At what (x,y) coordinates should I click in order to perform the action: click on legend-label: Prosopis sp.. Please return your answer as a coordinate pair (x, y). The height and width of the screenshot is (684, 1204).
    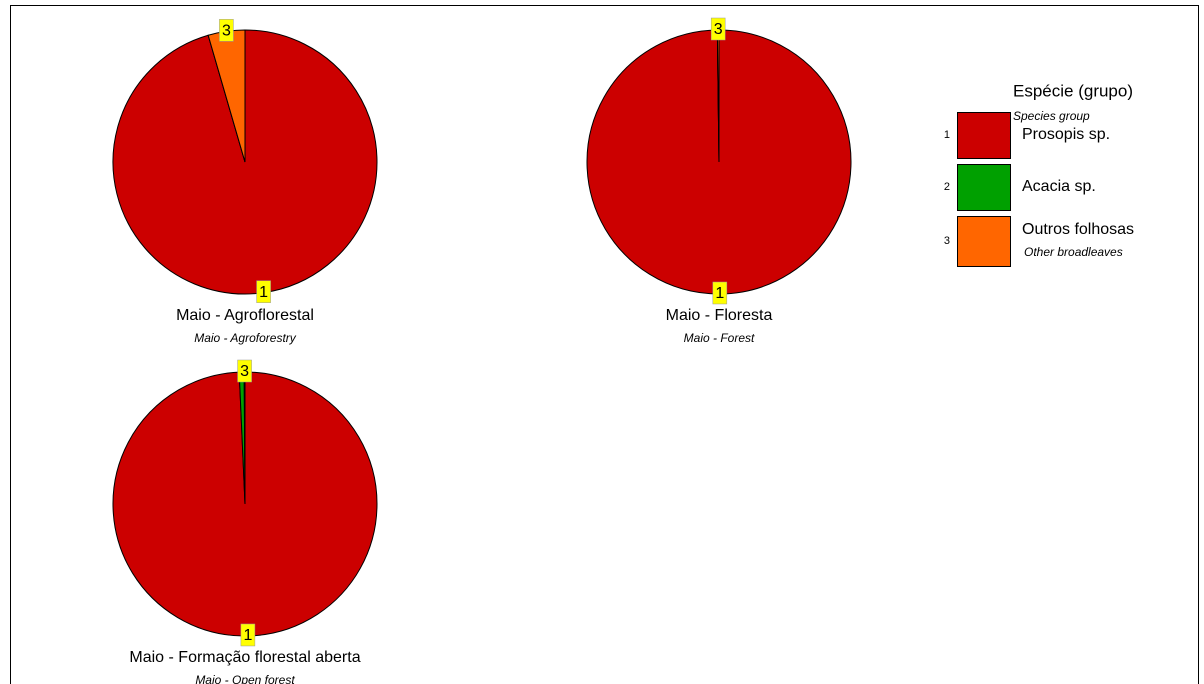
    Looking at the image, I should click on (1066, 134).